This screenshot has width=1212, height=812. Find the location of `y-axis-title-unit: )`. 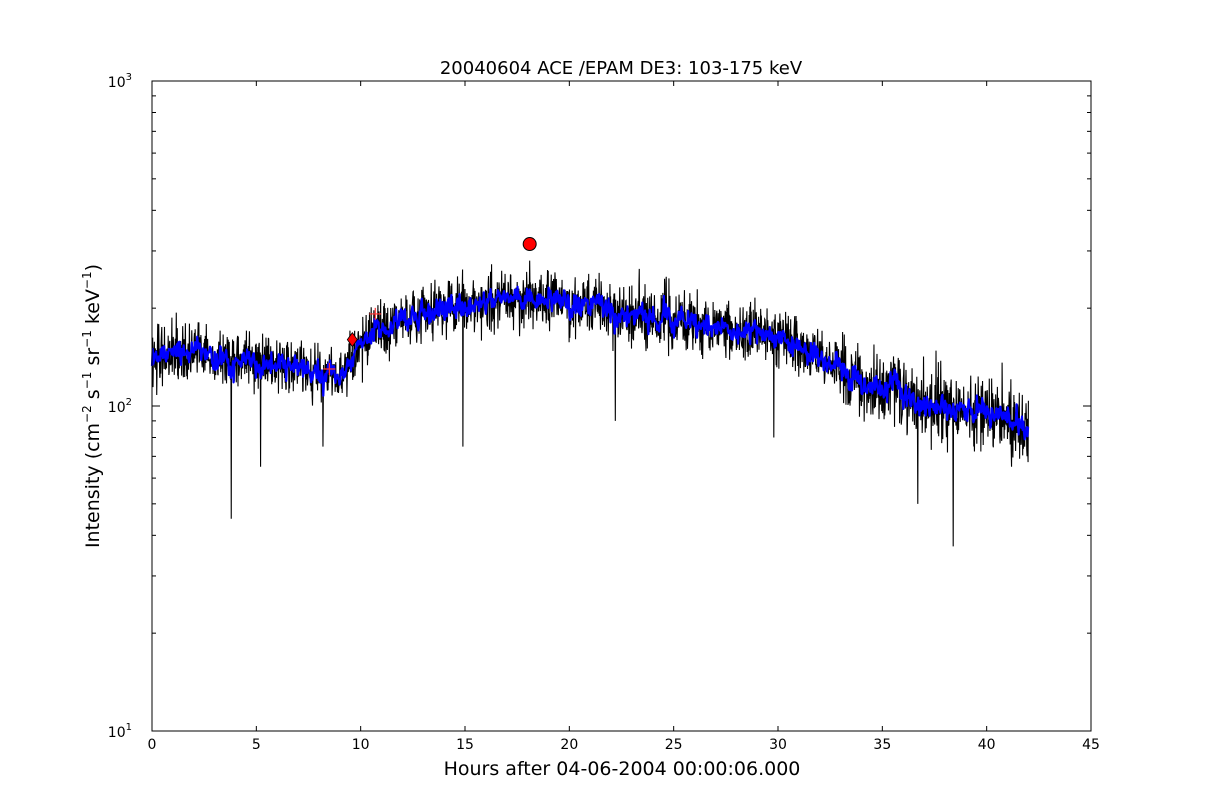

y-axis-title-unit: ) is located at coordinates (93, 267).